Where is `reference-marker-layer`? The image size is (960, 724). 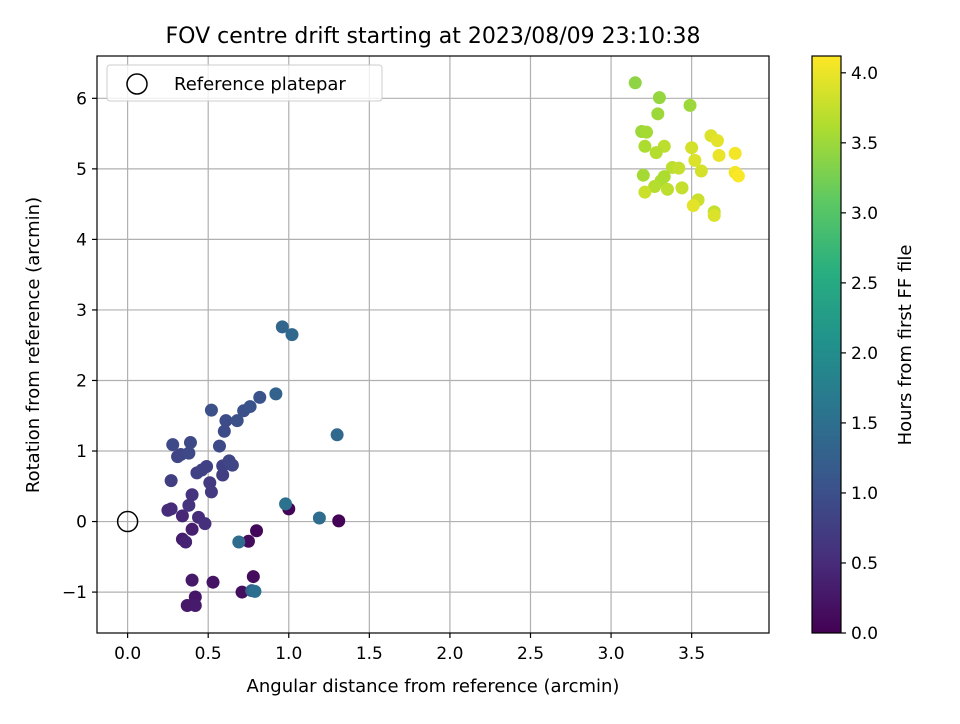
reference-marker-layer is located at coordinates (127, 521).